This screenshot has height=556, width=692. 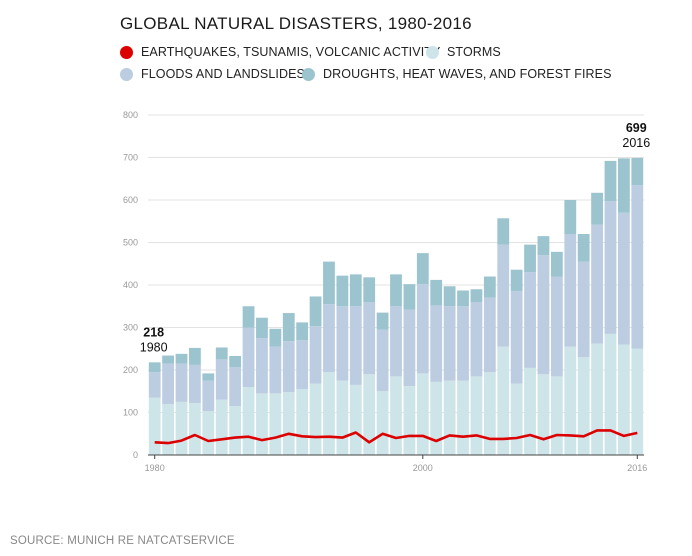 What do you see at coordinates (262, 328) in the screenshot?
I see `bar-droughts-1988` at bounding box center [262, 328].